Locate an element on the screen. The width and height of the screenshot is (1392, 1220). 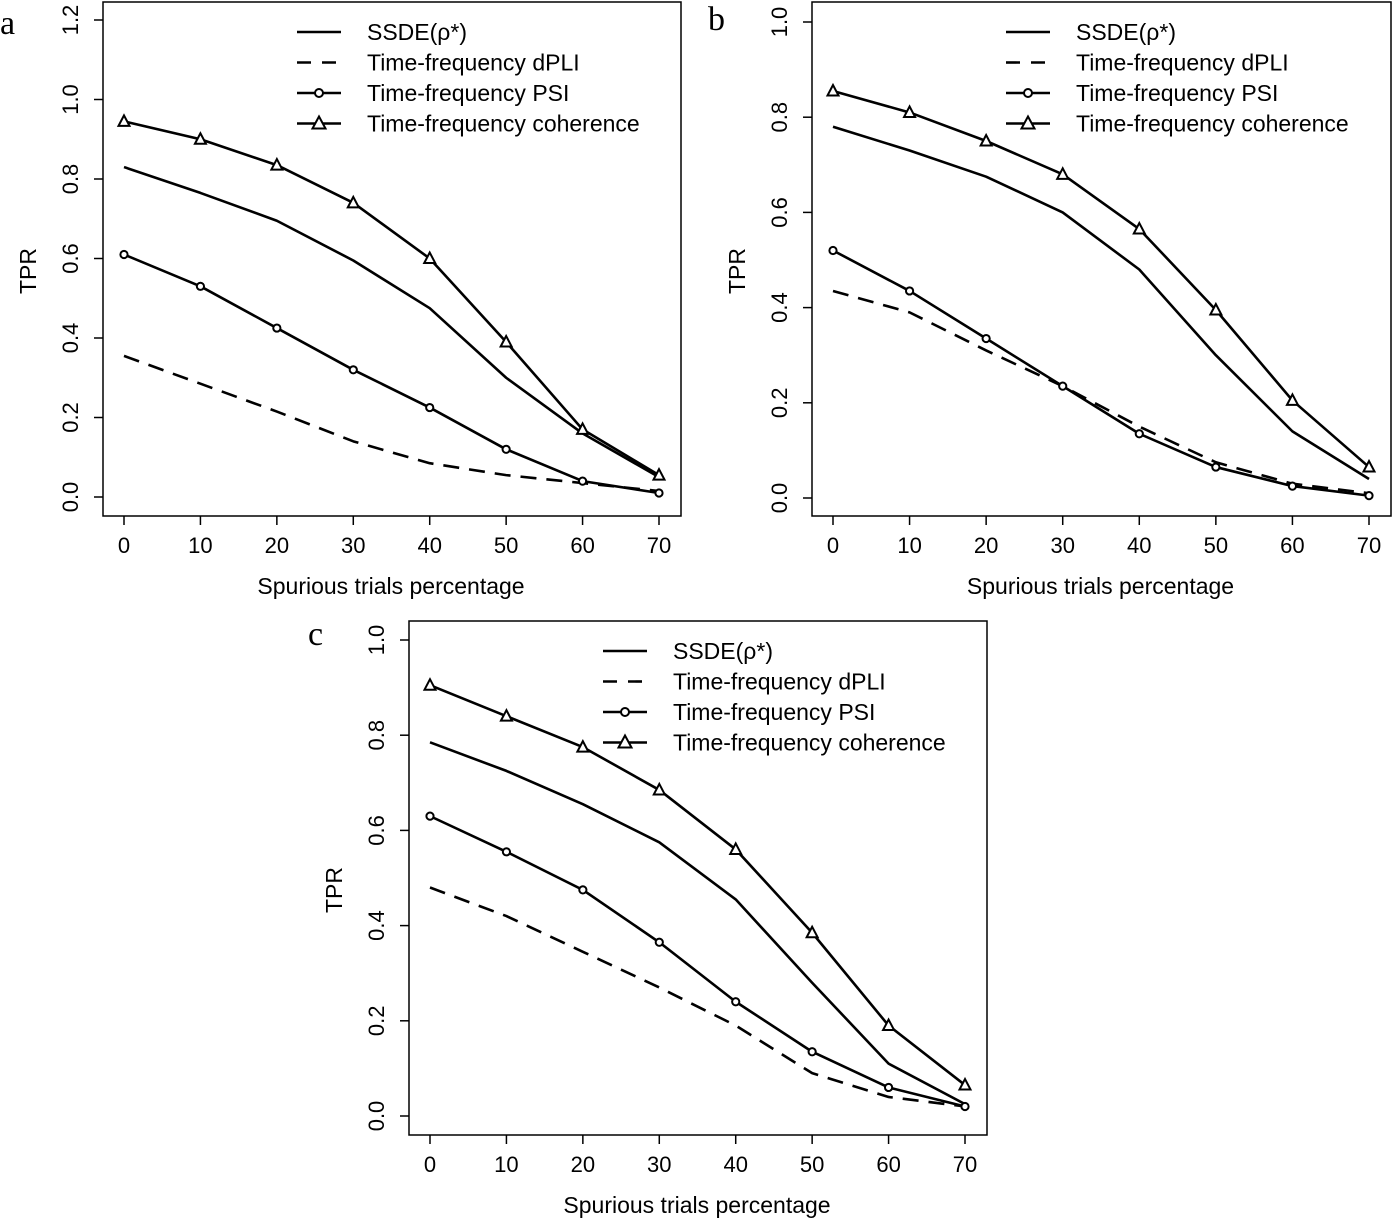
panel-letter: b is located at coordinates (716, 19).